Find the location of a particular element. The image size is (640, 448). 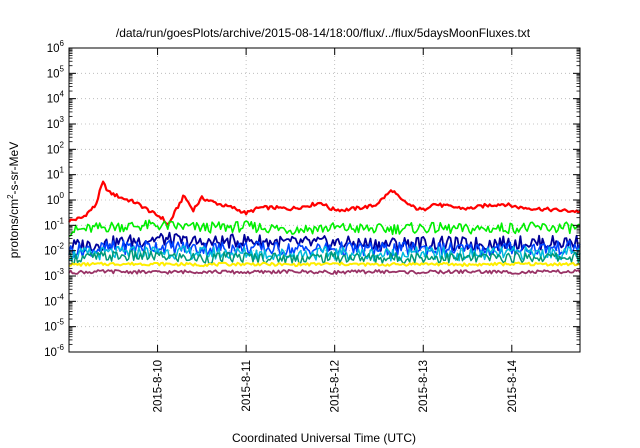

y-tick-label: 10¹ is located at coordinates (56, 174).